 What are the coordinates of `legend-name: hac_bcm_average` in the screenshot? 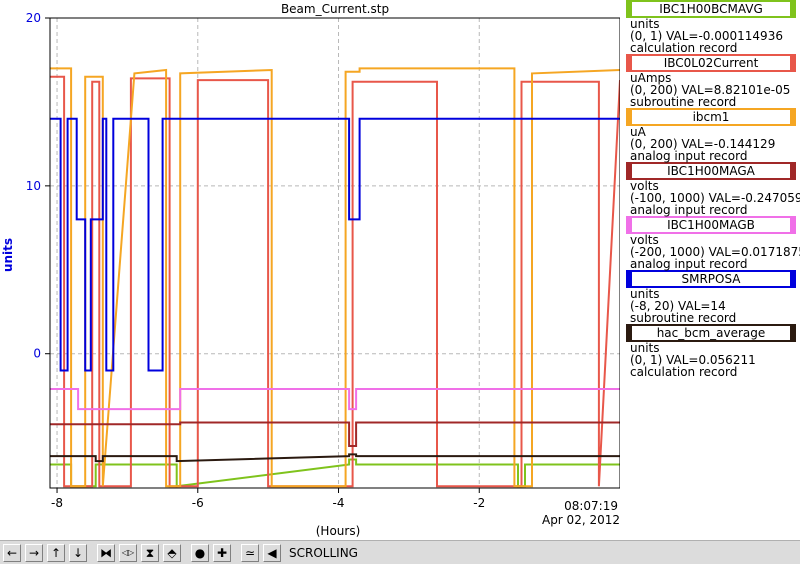 It's located at (711, 333).